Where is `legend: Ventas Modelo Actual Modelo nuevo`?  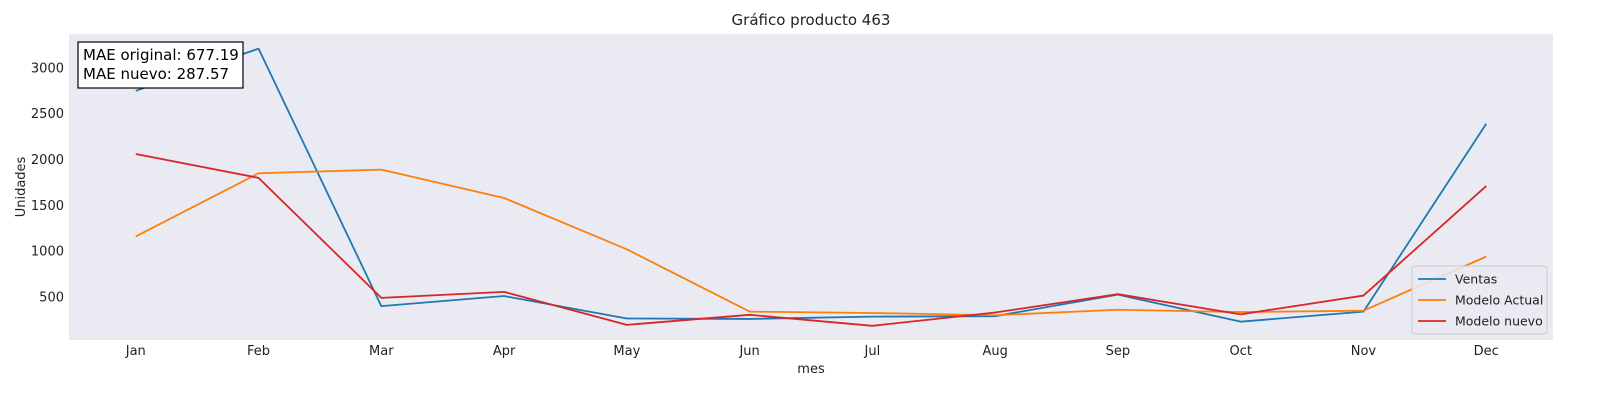
legend: Ventas Modelo Actual Modelo nuevo is located at coordinates (1479, 300).